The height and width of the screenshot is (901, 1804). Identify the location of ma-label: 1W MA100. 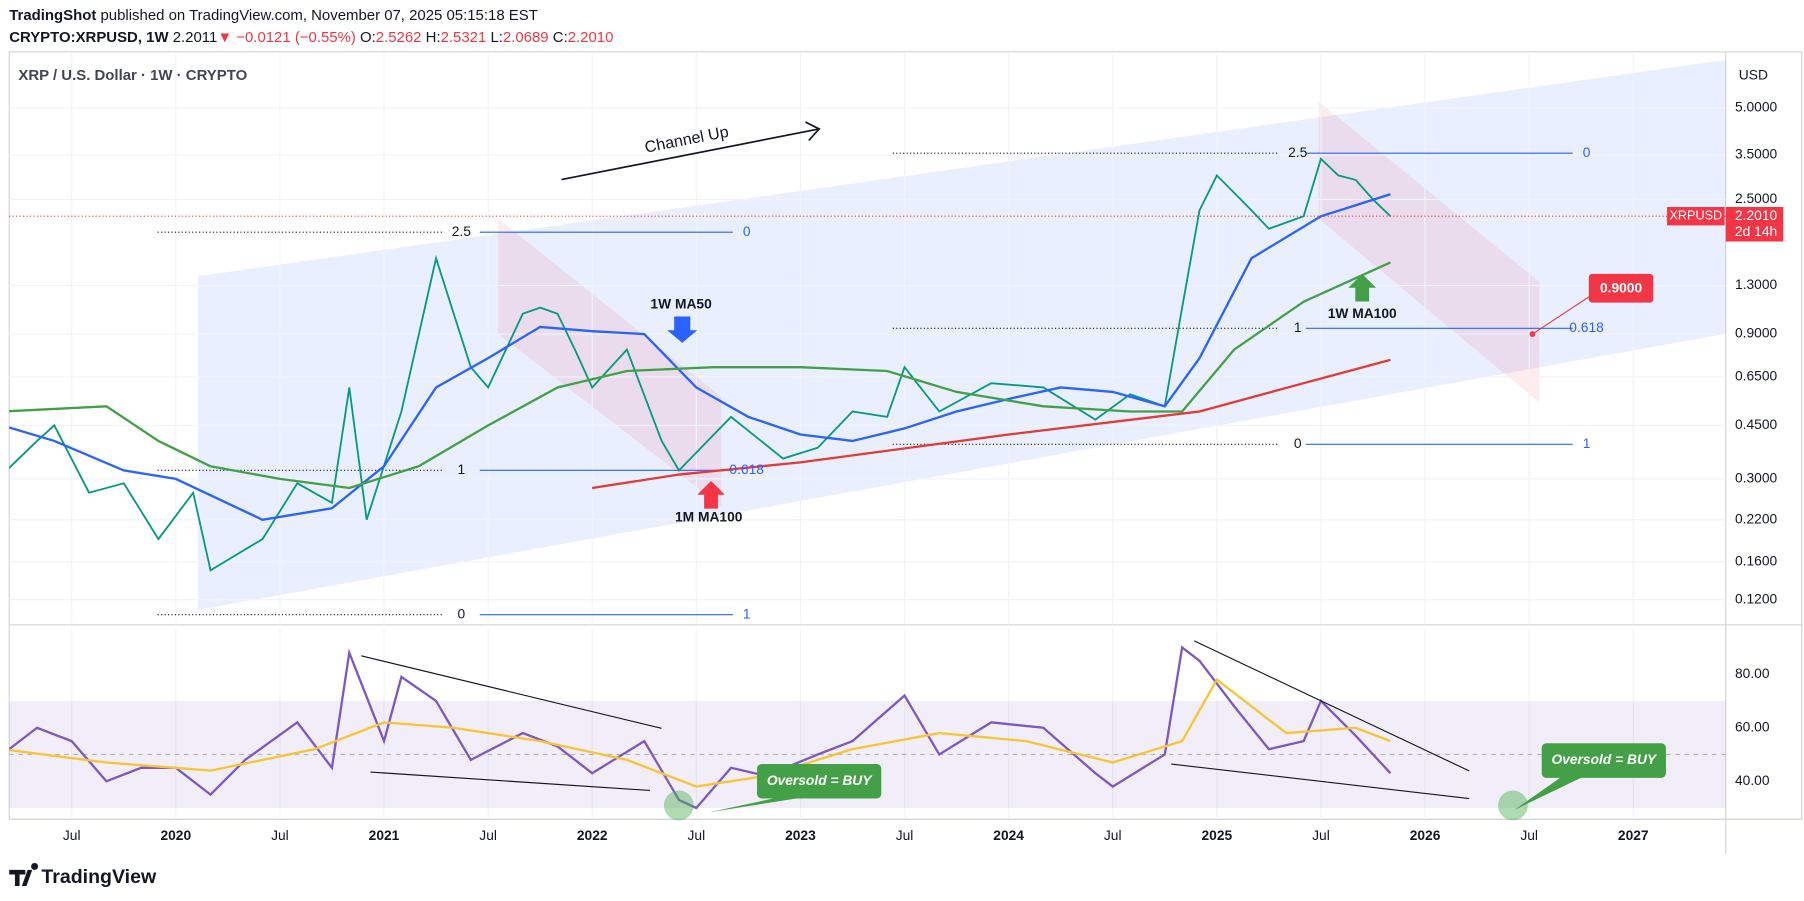
(1362, 313).